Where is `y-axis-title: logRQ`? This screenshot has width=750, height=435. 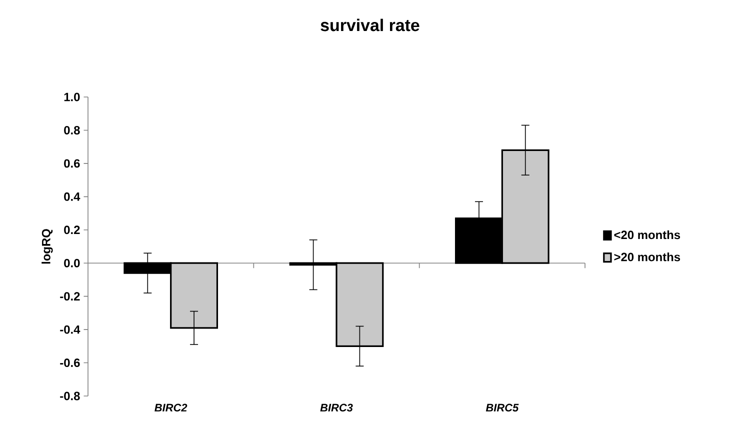 y-axis-title: logRQ is located at coordinates (47, 246).